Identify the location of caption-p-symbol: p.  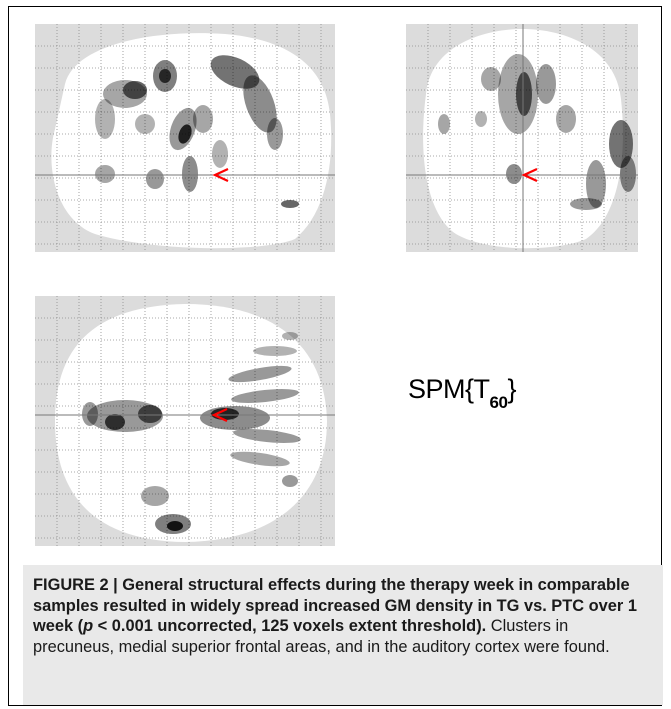
(88, 626).